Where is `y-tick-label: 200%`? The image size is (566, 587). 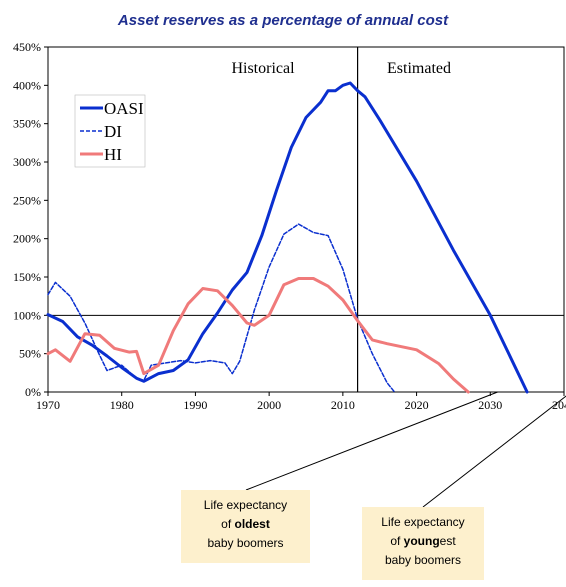
y-tick-label: 200% is located at coordinates (27, 239).